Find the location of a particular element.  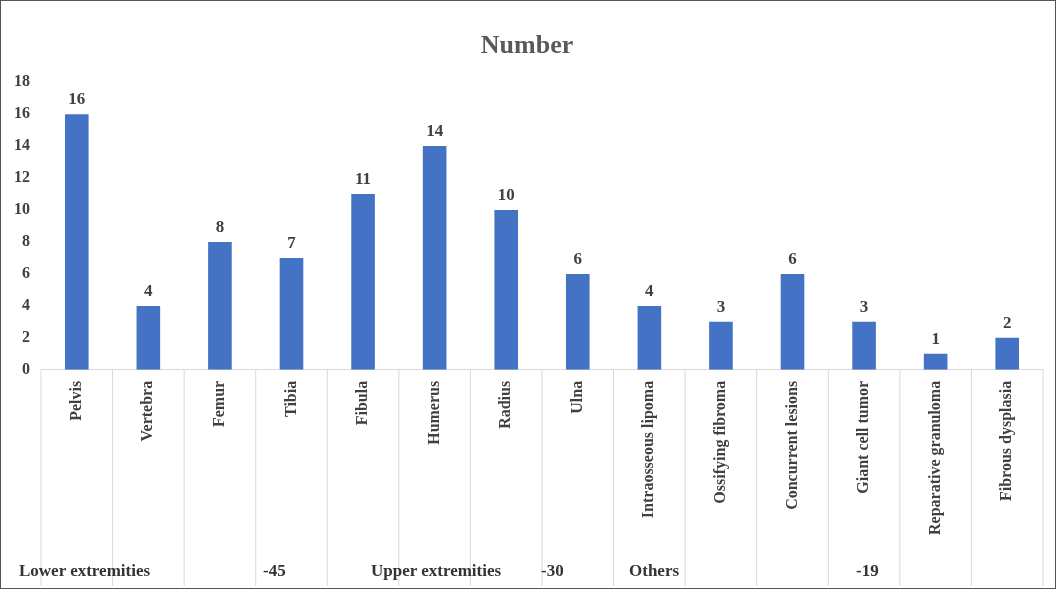

x-tick-label: Humerus is located at coordinates (433, 412).